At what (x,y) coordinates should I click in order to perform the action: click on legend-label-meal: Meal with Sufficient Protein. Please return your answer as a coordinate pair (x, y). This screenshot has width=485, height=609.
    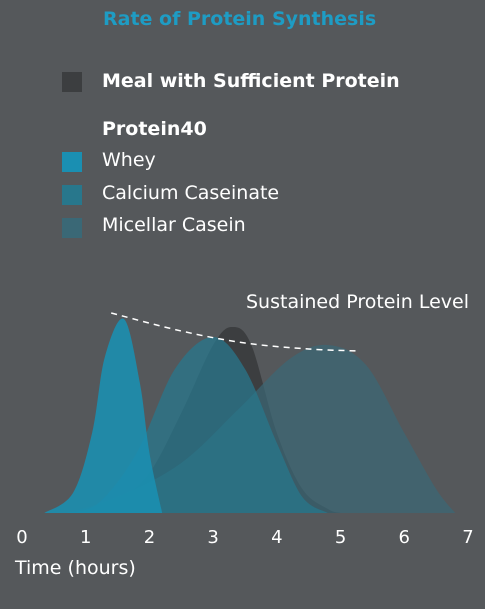
    Looking at the image, I should click on (251, 81).